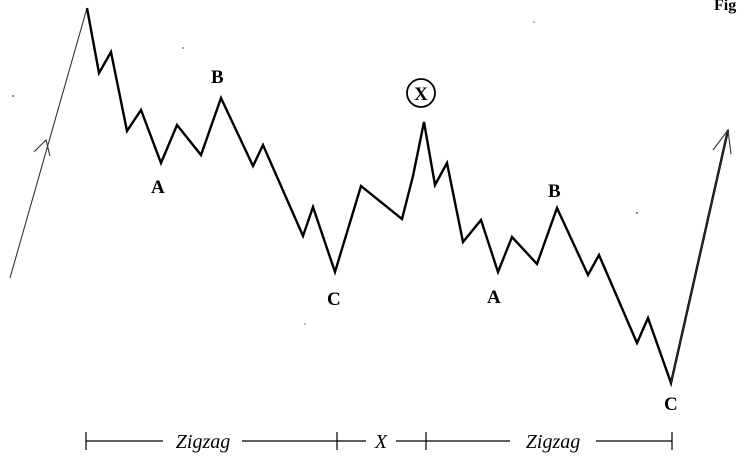  I want to click on x-circle-text: X, so click(421, 94).